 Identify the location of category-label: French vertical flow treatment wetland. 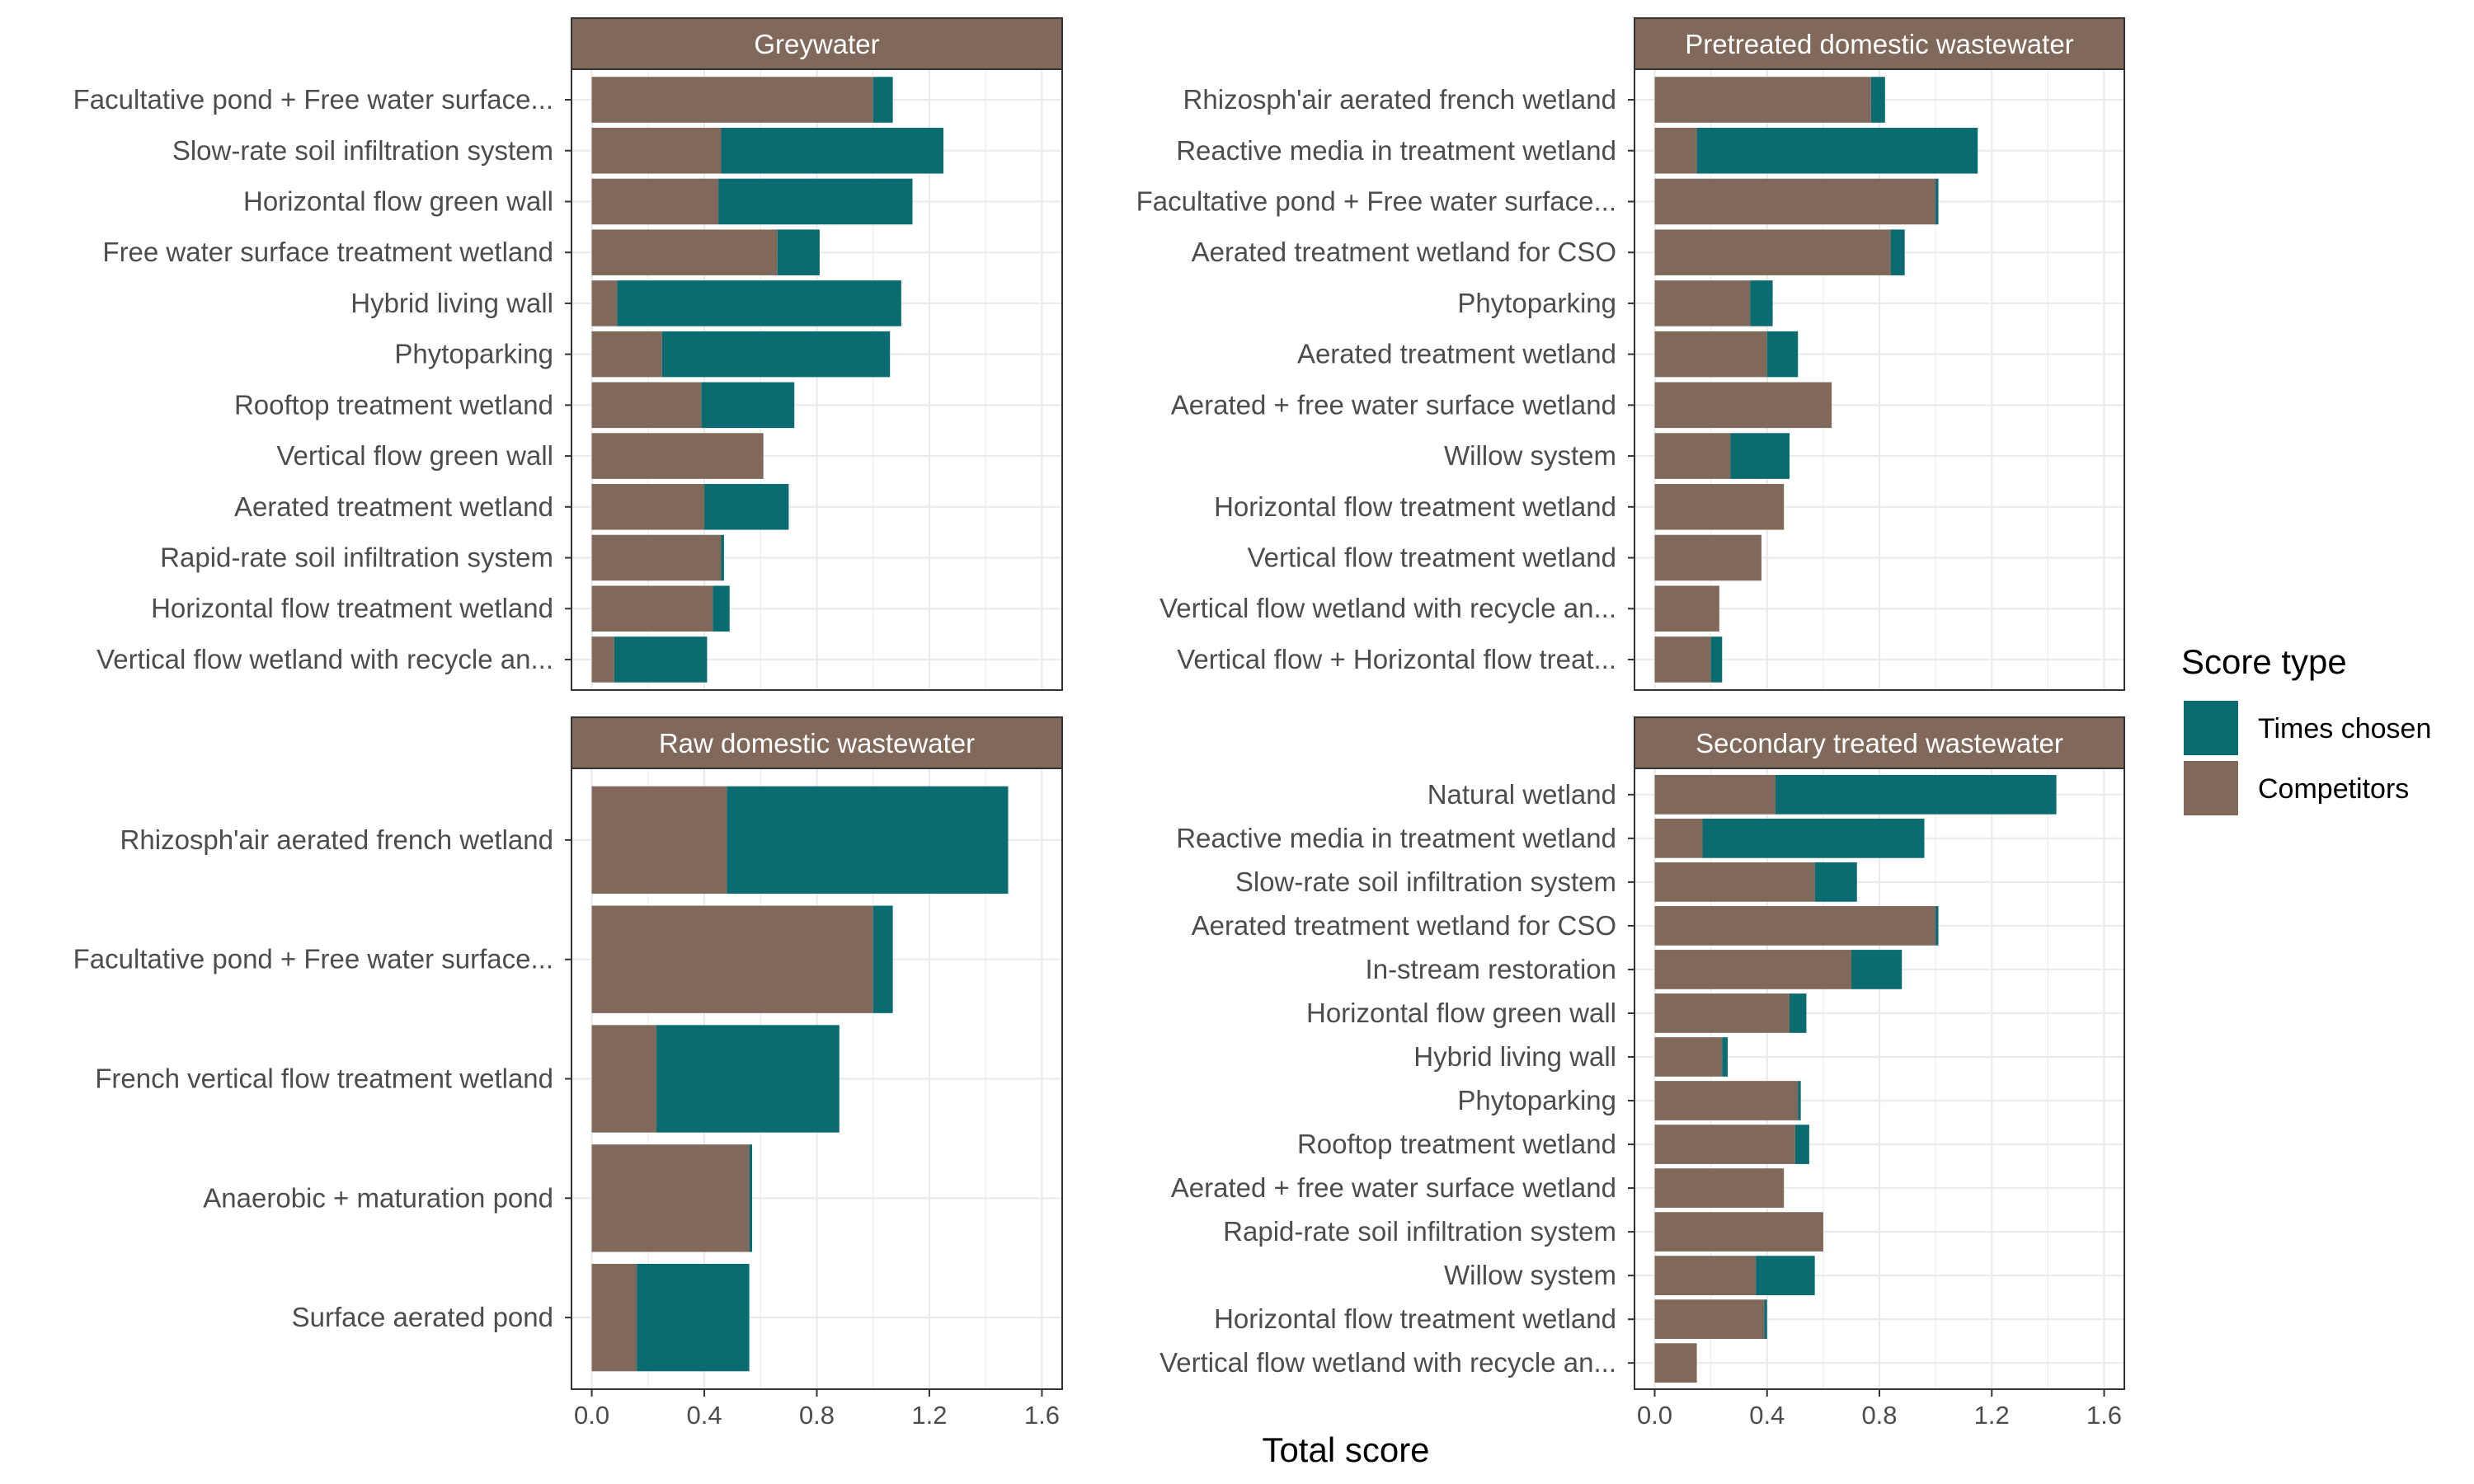
(324, 1079).